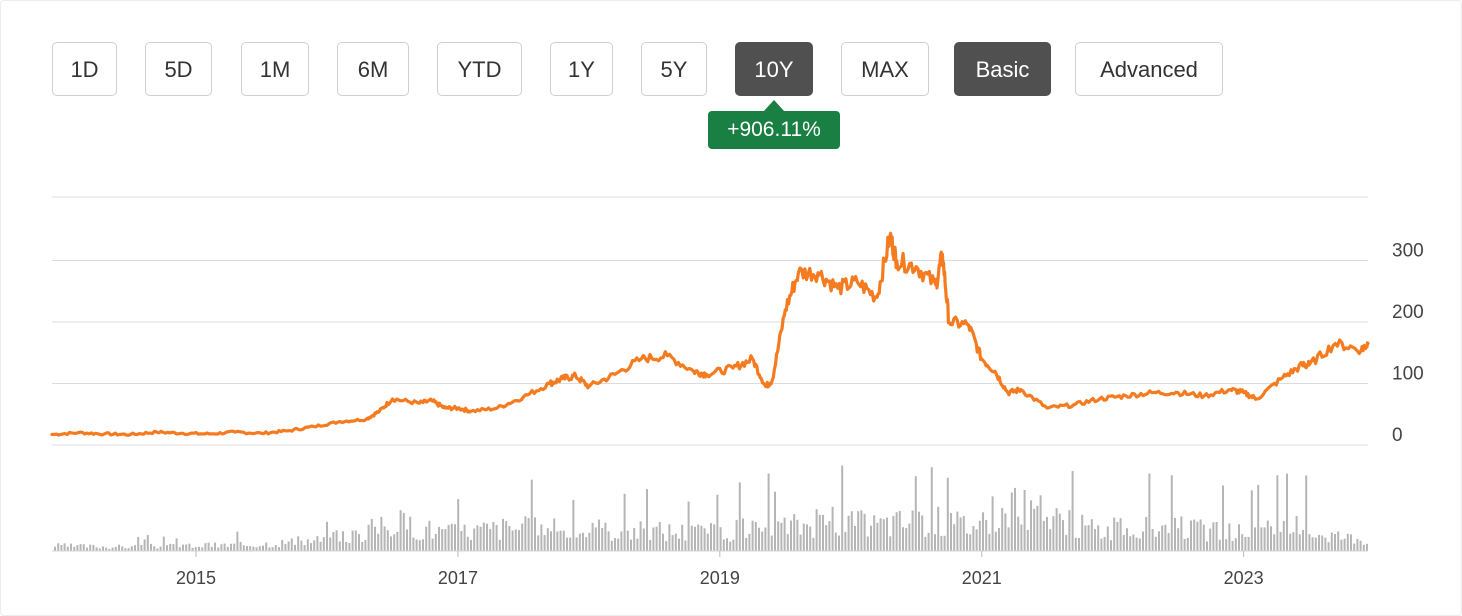 The height and width of the screenshot is (616, 1462). I want to click on range-button-1d: 1D, so click(84, 69).